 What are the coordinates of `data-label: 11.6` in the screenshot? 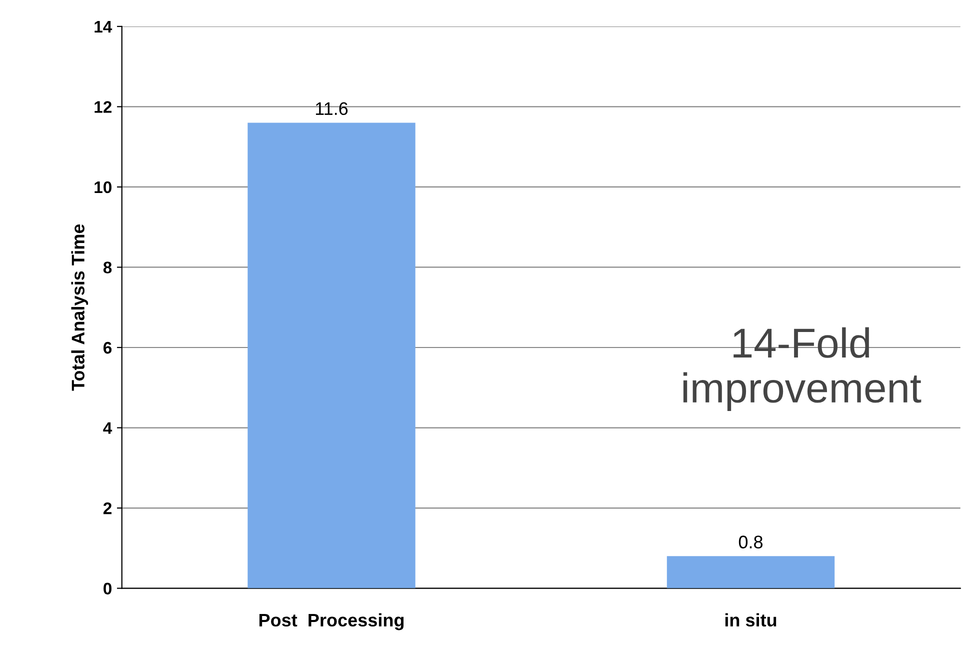 It's located at (332, 109).